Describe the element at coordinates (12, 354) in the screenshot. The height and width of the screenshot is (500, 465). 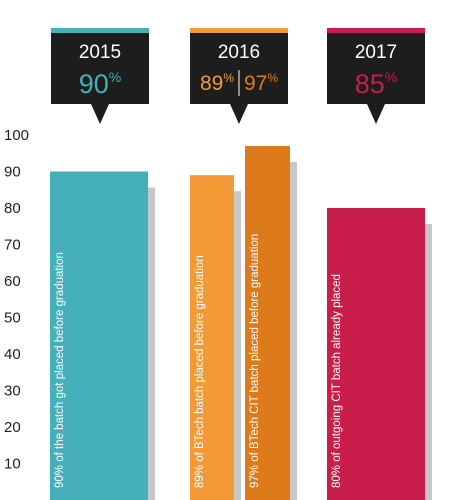
I see `y-tick-label: 40` at that location.